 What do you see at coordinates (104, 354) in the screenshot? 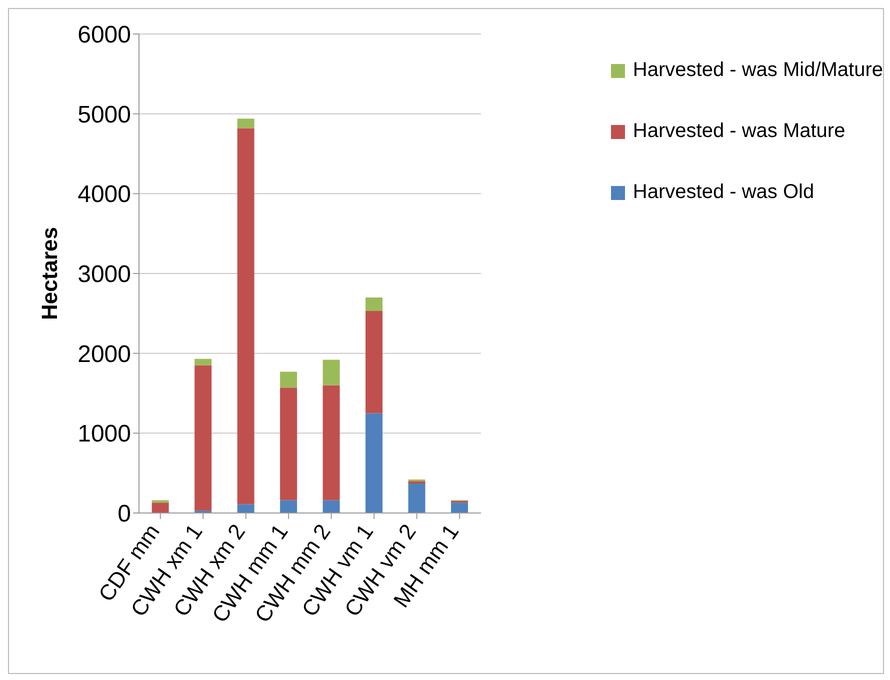
I see `y-tick-label: 2000` at bounding box center [104, 354].